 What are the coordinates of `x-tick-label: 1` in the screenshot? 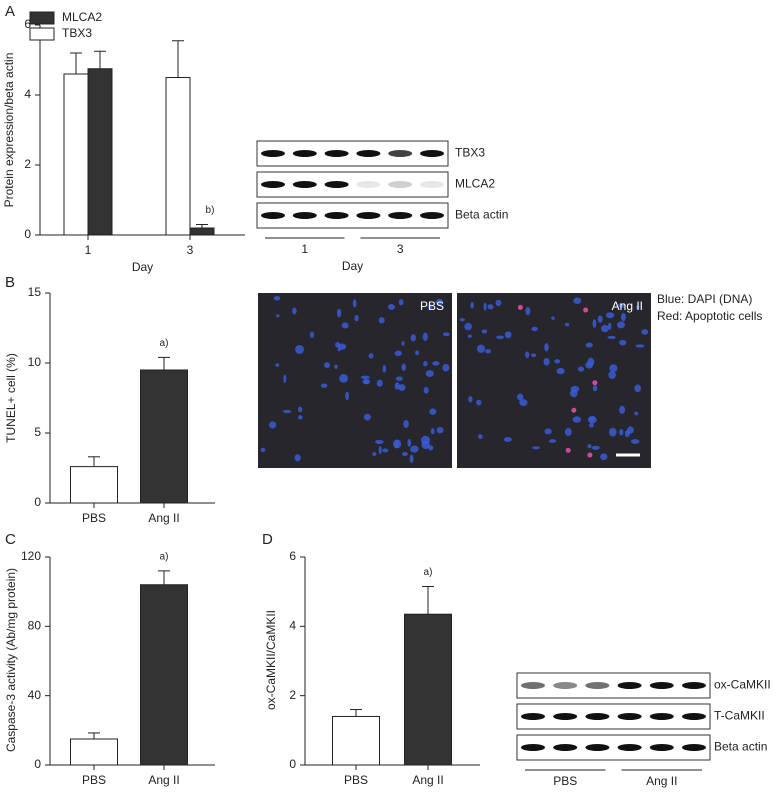 It's located at (88, 250).